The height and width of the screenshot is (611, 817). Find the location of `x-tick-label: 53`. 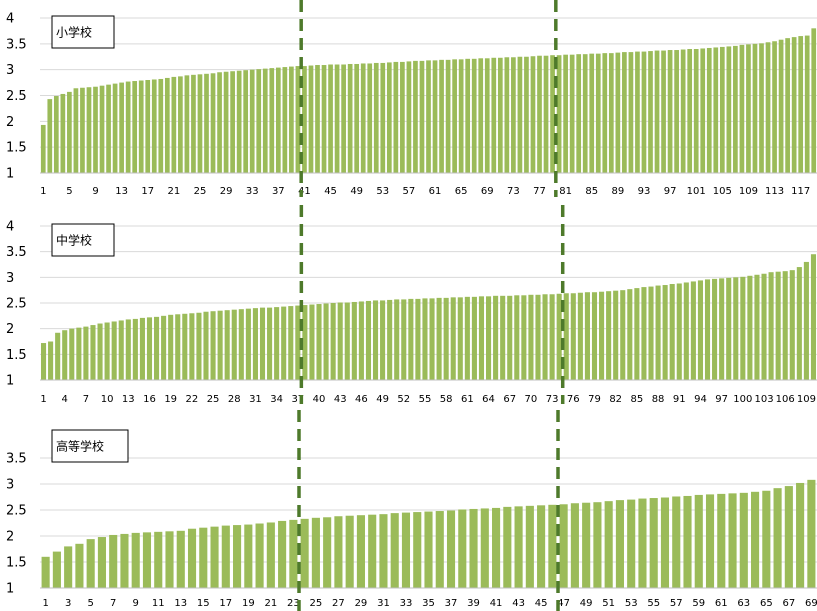

x-tick-label: 53 is located at coordinates (631, 603).